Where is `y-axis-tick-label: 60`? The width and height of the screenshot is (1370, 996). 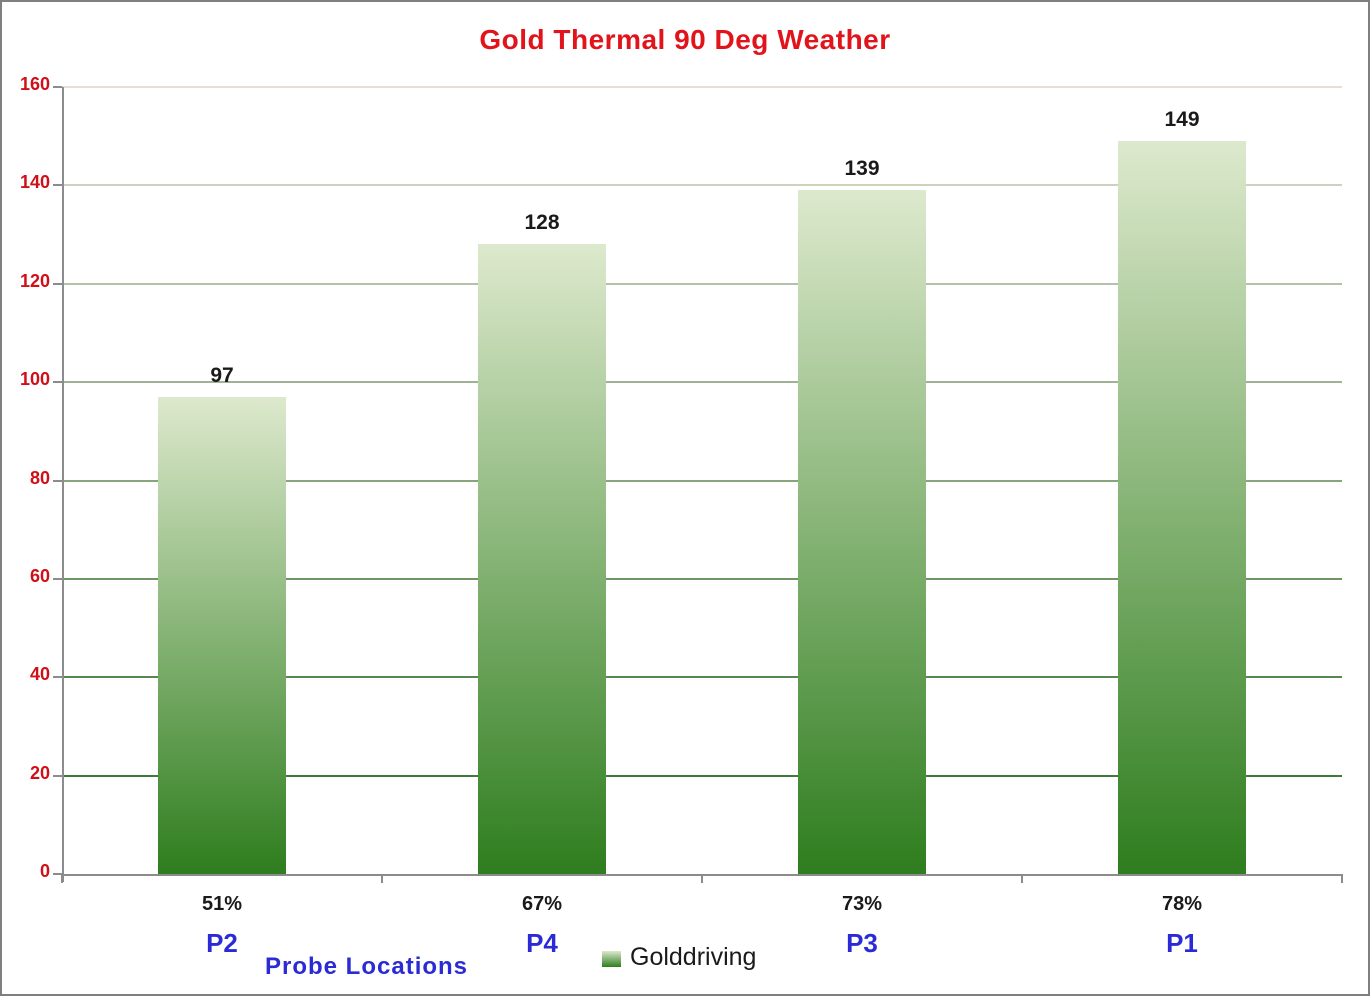 y-axis-tick-label: 60 is located at coordinates (39, 575).